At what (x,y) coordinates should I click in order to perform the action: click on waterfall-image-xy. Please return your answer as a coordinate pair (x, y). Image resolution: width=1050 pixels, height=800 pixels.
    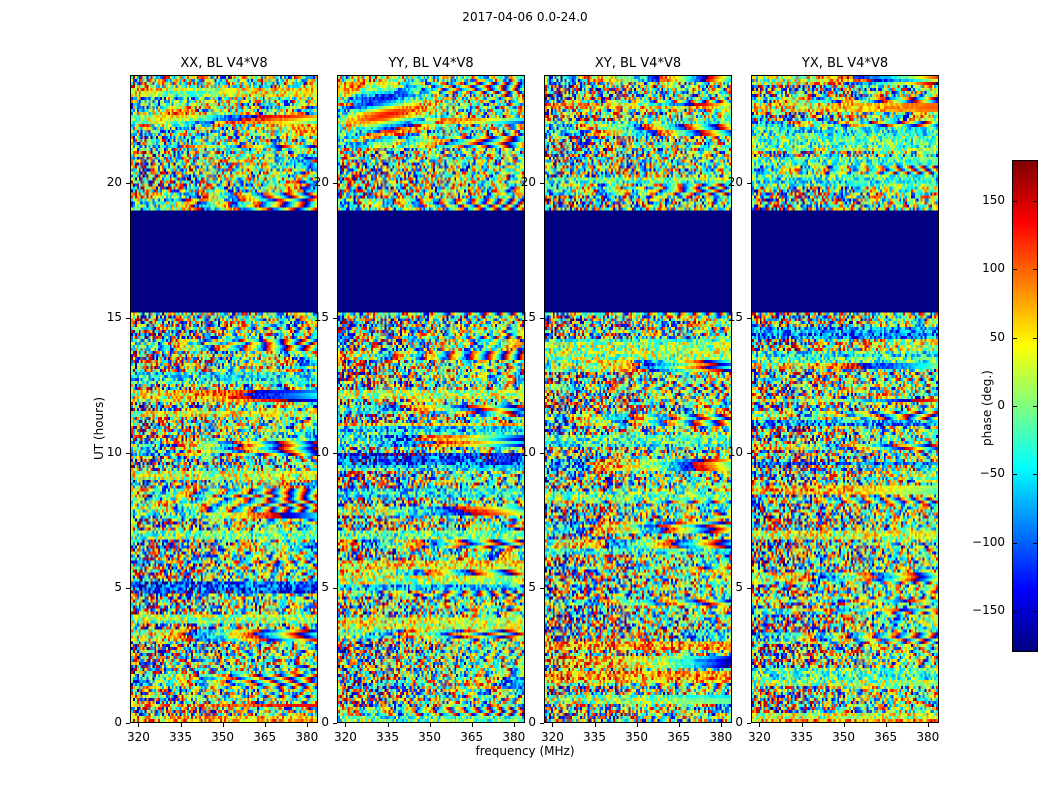
    Looking at the image, I should click on (638, 399).